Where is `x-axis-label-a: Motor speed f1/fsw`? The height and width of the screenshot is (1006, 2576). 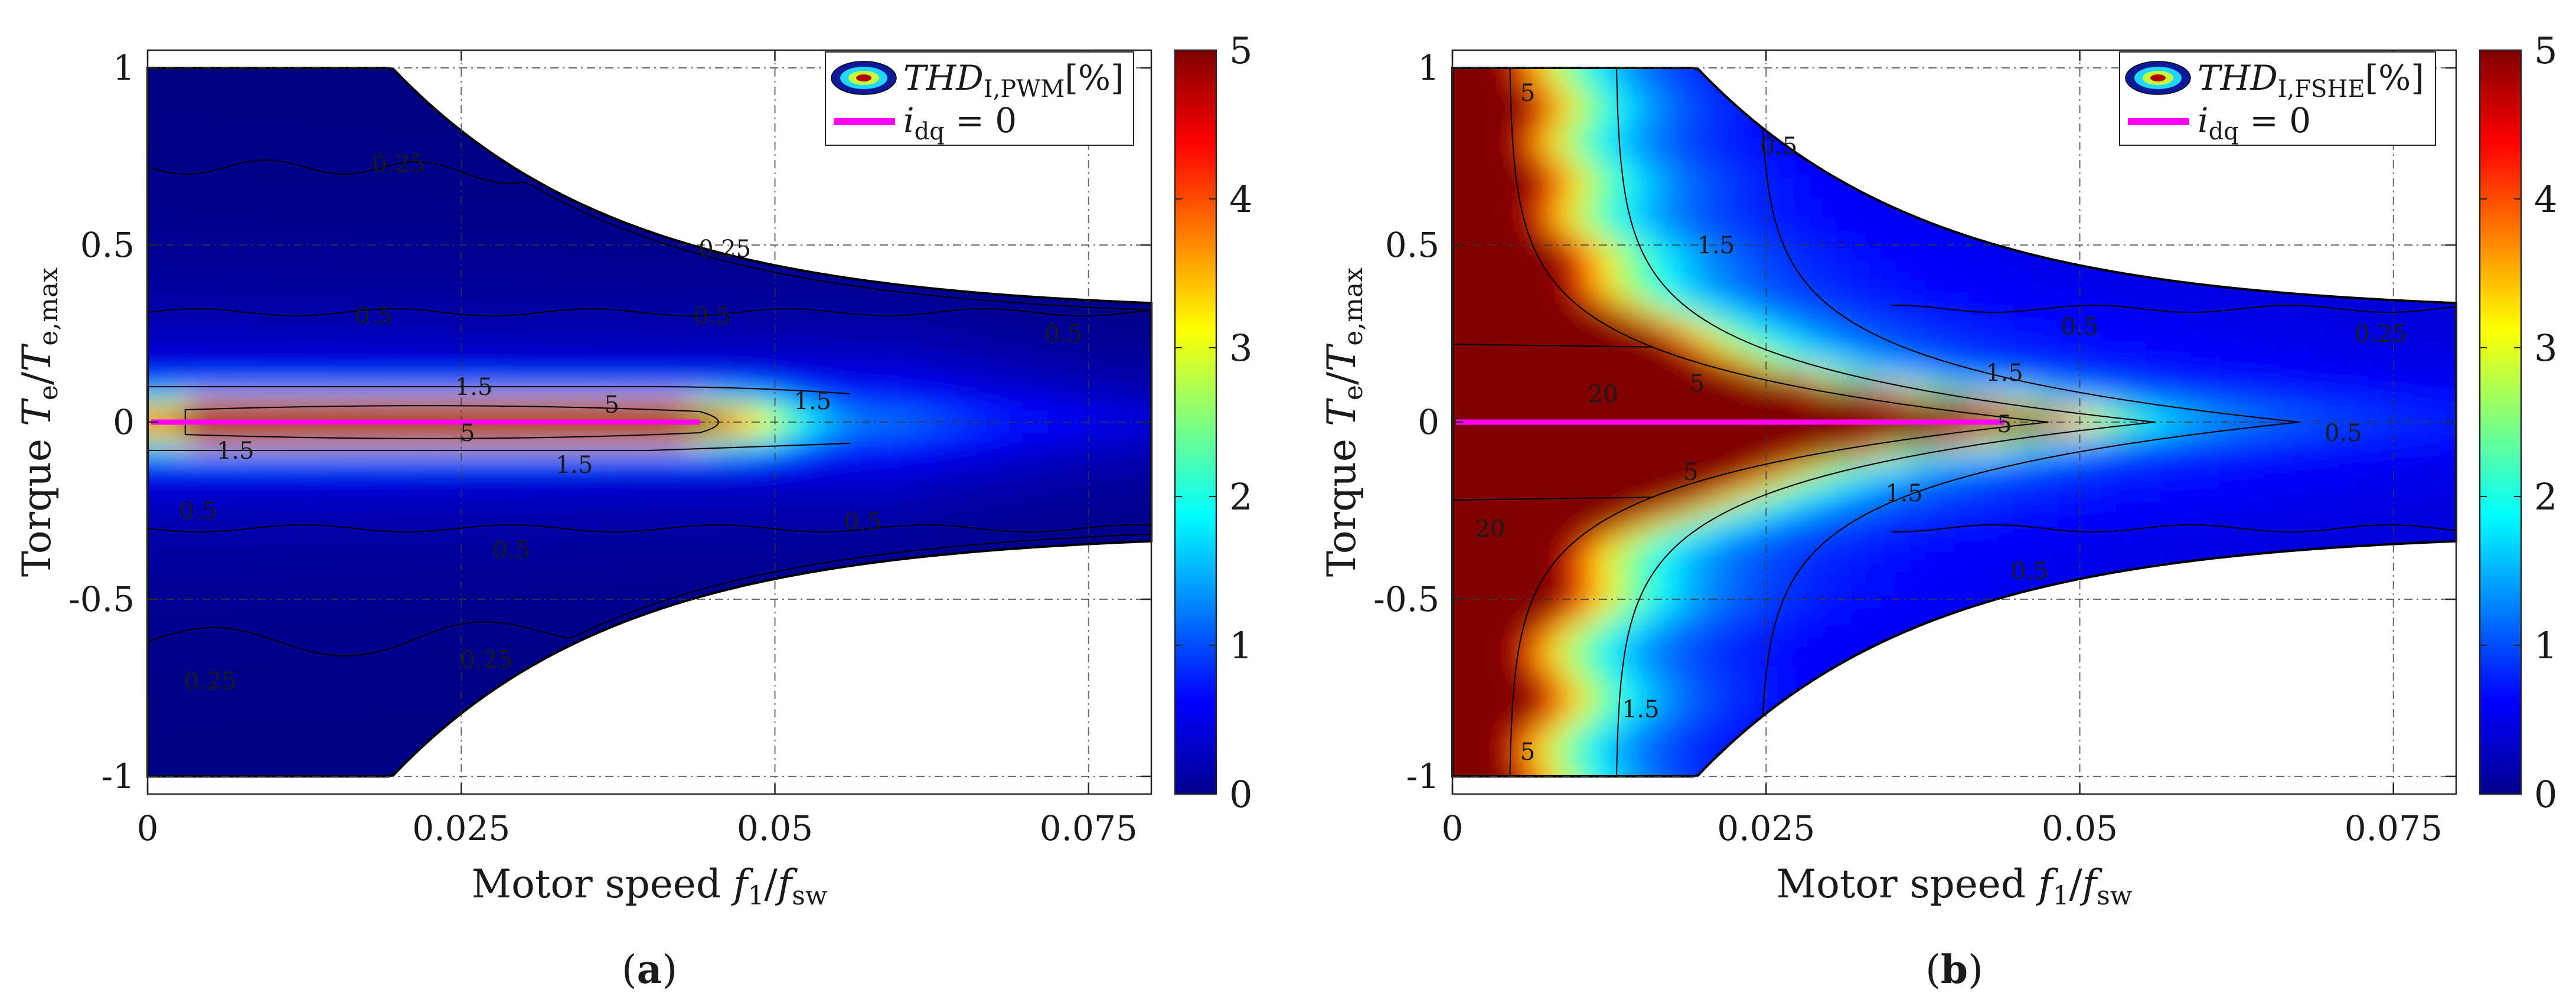
x-axis-label-a: Motor speed f1/fsw is located at coordinates (650, 886).